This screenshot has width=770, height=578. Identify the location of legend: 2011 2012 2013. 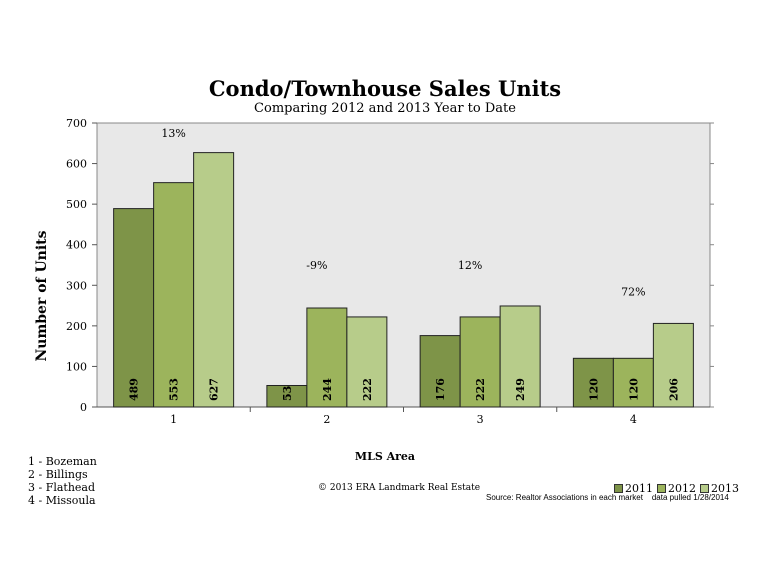
(676, 488).